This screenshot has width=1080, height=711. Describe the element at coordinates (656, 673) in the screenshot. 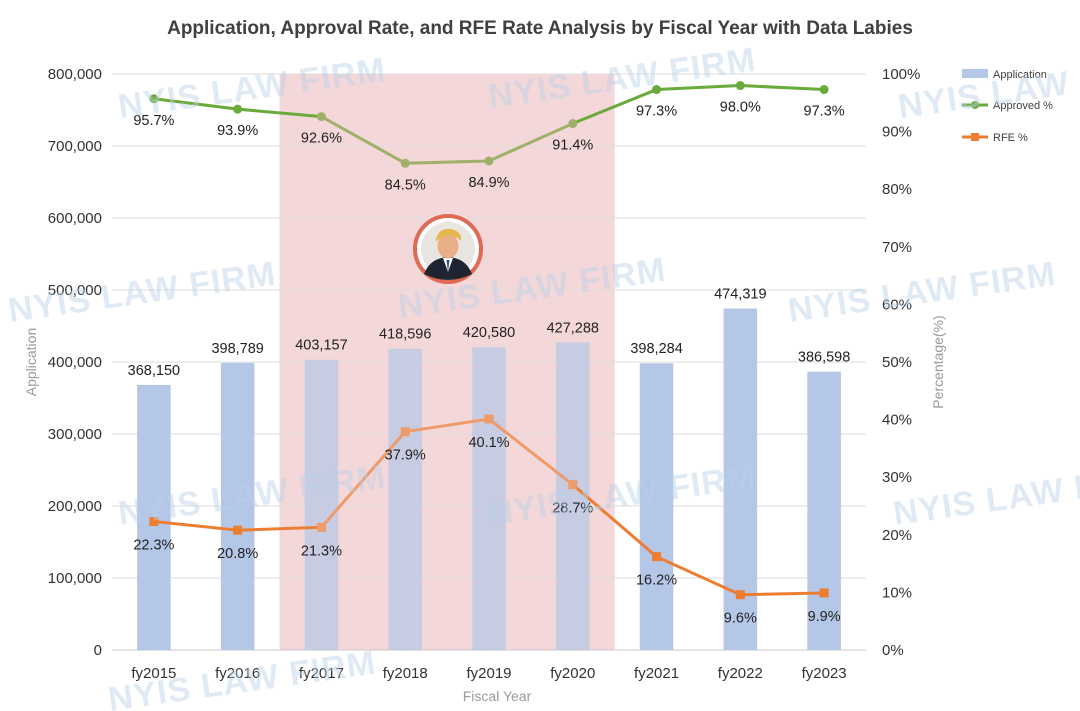

I see `x-tick-label: fy2021` at that location.